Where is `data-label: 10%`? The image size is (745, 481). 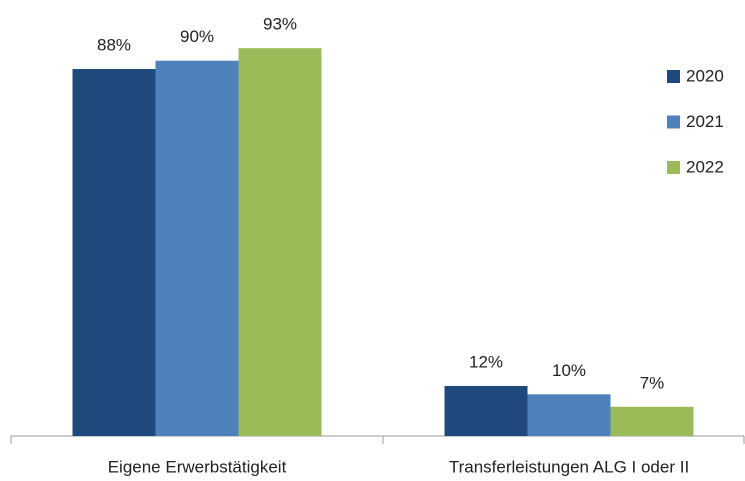 data-label: 10% is located at coordinates (569, 370).